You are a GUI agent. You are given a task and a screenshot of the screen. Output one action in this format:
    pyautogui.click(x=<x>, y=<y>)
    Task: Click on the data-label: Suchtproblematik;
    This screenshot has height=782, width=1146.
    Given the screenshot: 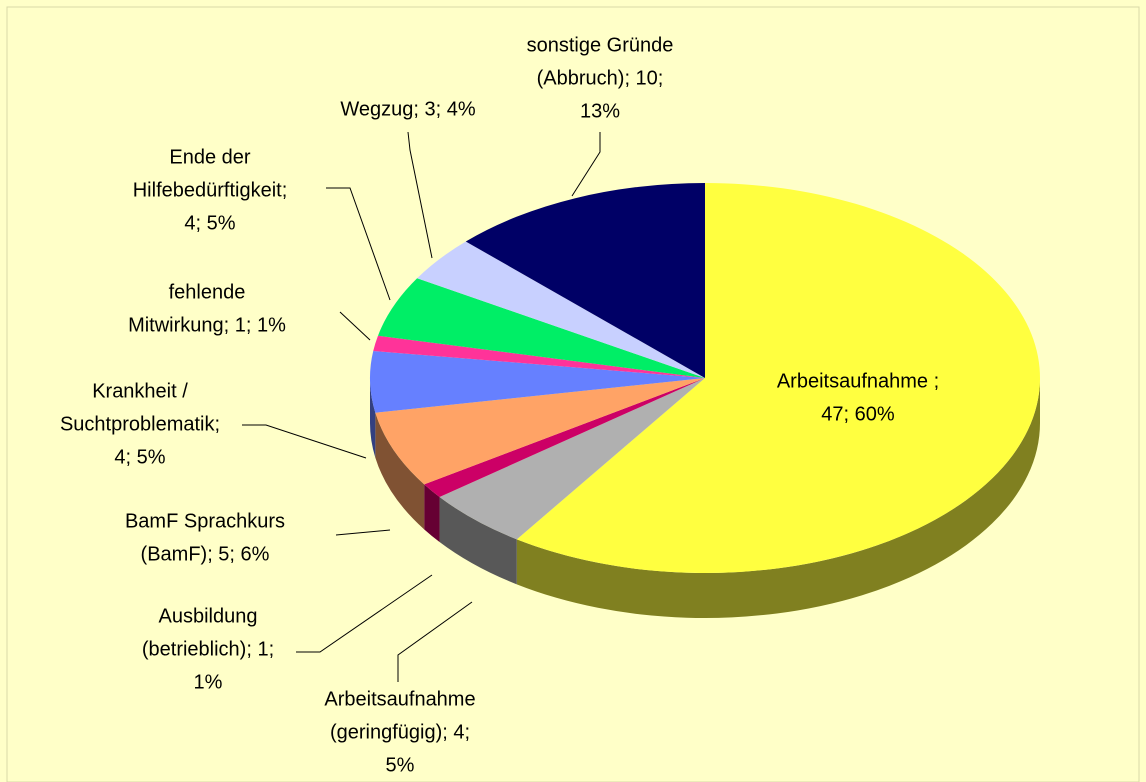 What is the action you would take?
    pyautogui.click(x=140, y=424)
    